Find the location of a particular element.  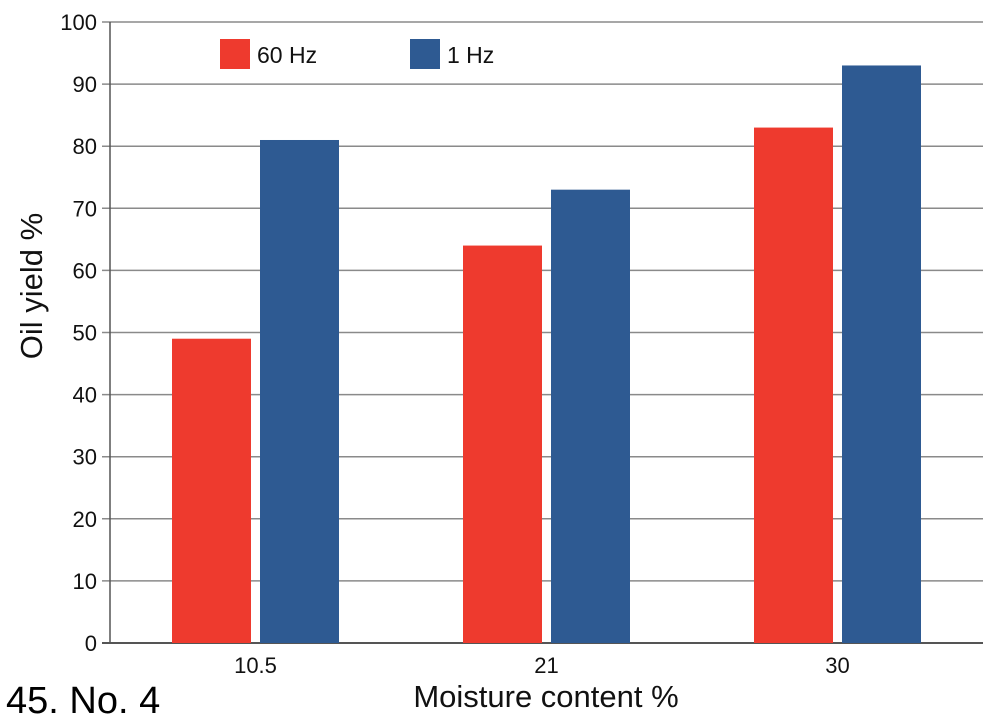

y-tick-labels: 0 10 20 30 40 50 60 70 80 90 100 is located at coordinates (78, 333).